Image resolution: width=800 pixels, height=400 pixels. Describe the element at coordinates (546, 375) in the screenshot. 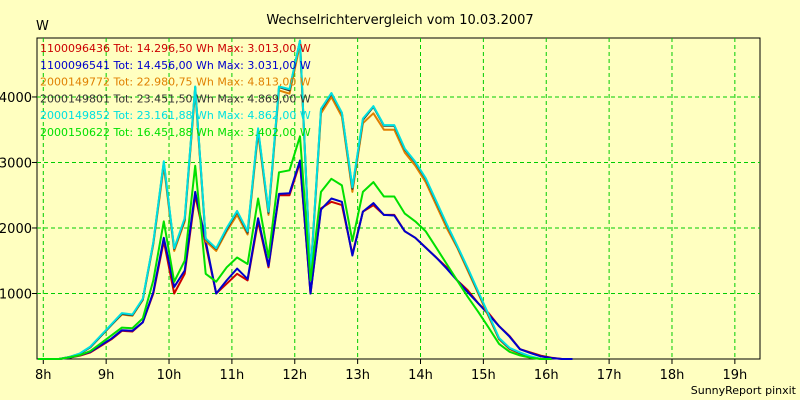

I see `x-tick-label: 16h` at that location.